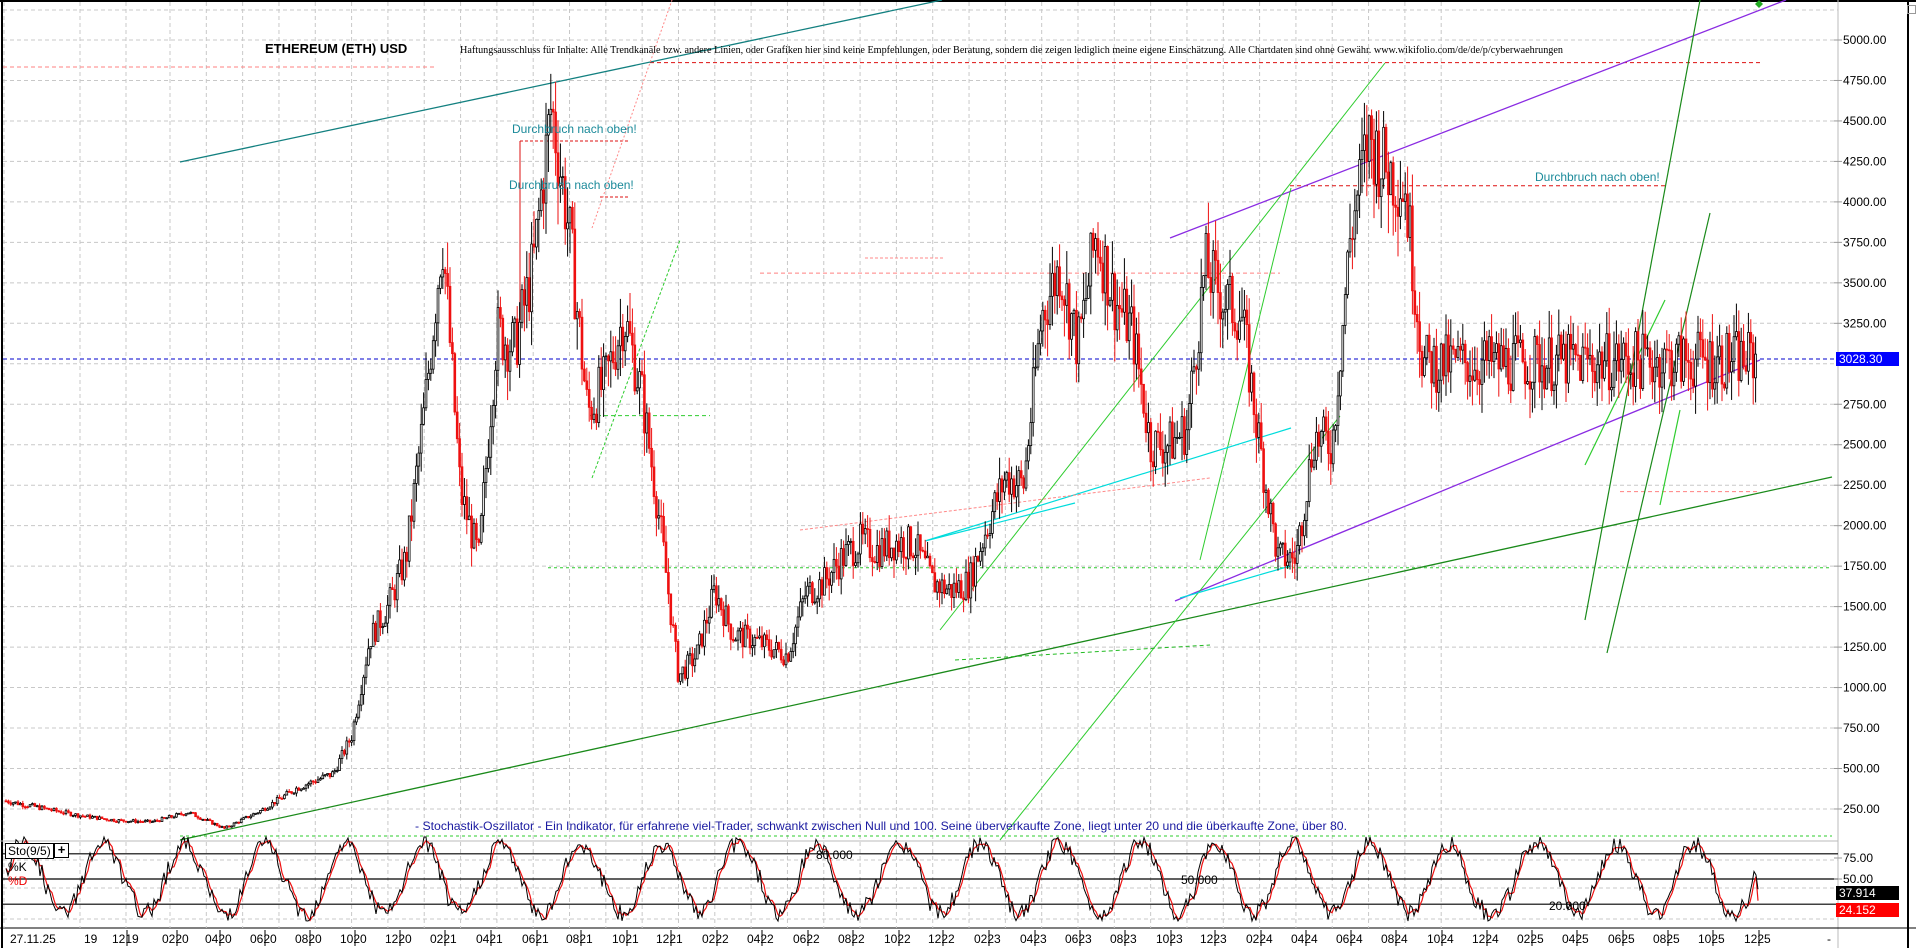  What do you see at coordinates (669, 939) in the screenshot?
I see `svg-text: 1221` at bounding box center [669, 939].